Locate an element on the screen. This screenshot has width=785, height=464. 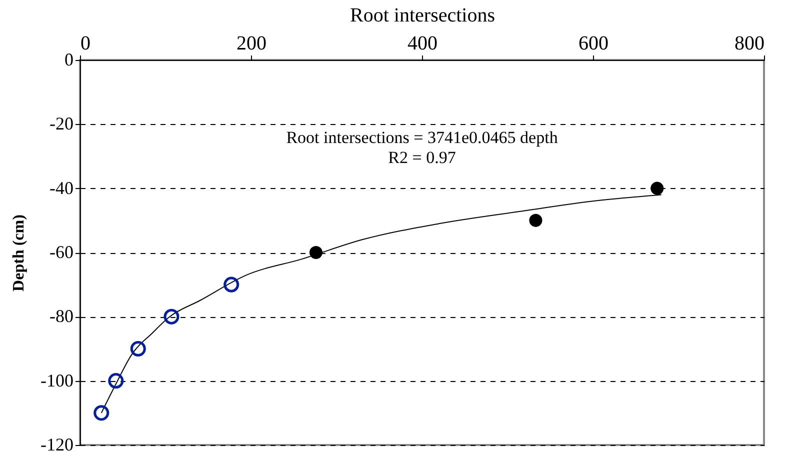
y-tick-label: -100 is located at coordinates (57, 380).